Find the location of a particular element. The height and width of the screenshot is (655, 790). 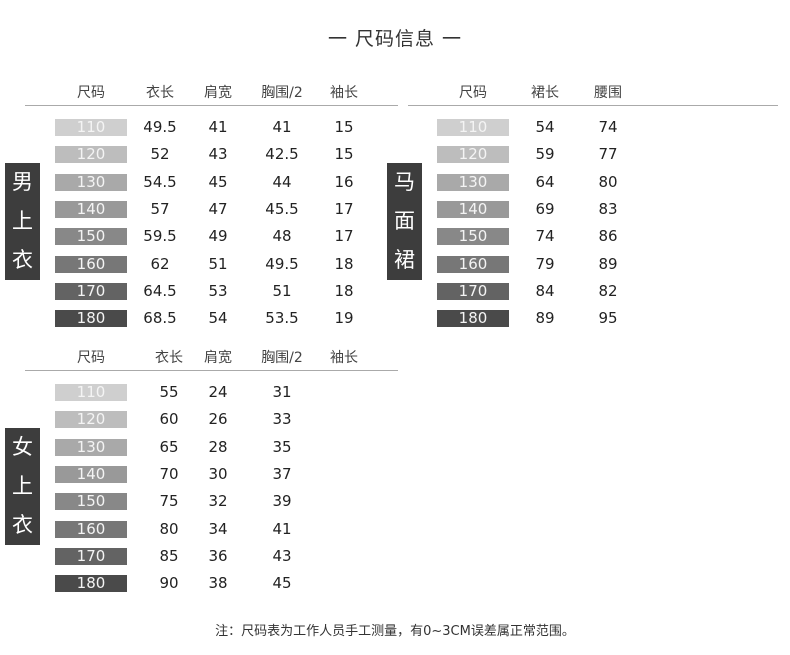

table-label-char: 马 is located at coordinates (404, 182).